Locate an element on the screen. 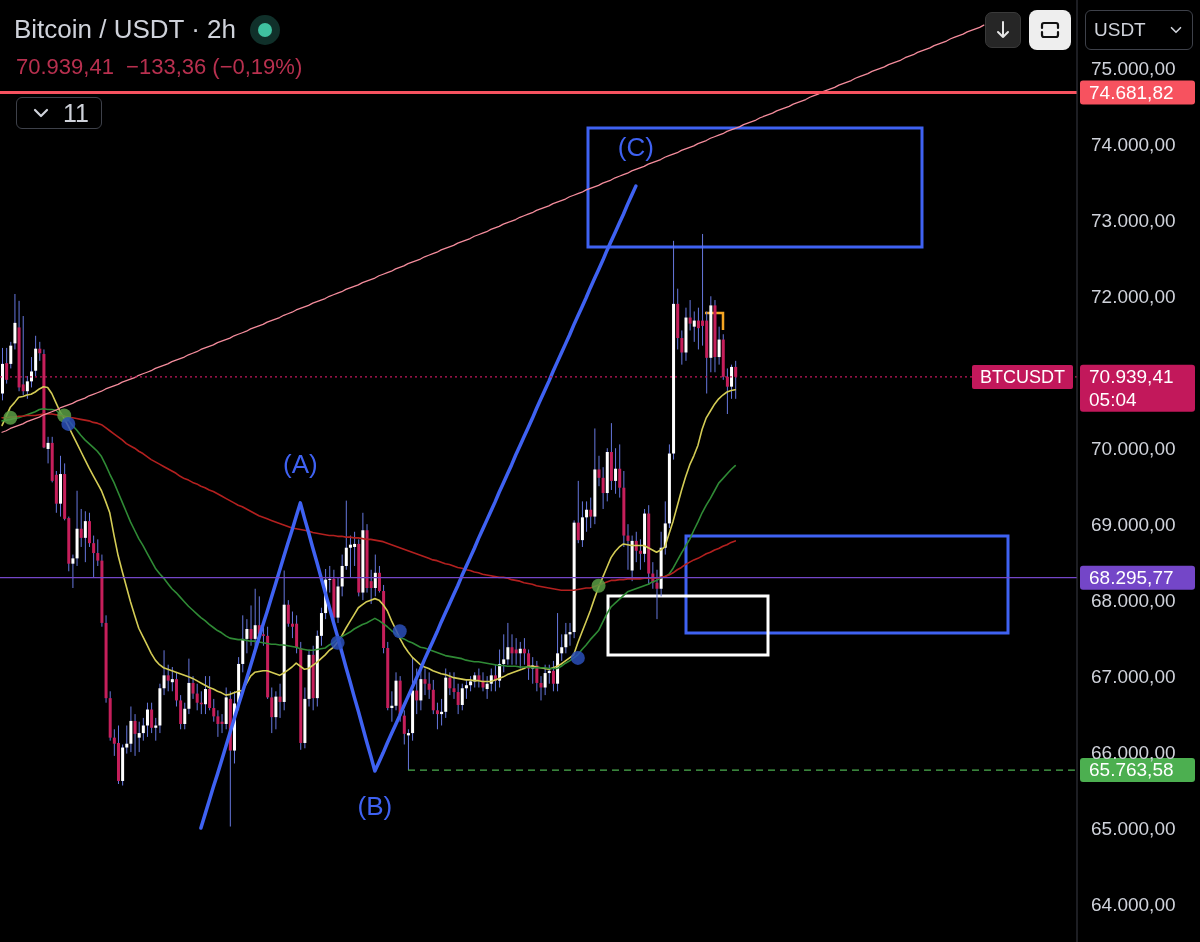  ref-line-label: 74.681,82 is located at coordinates (1131, 92).